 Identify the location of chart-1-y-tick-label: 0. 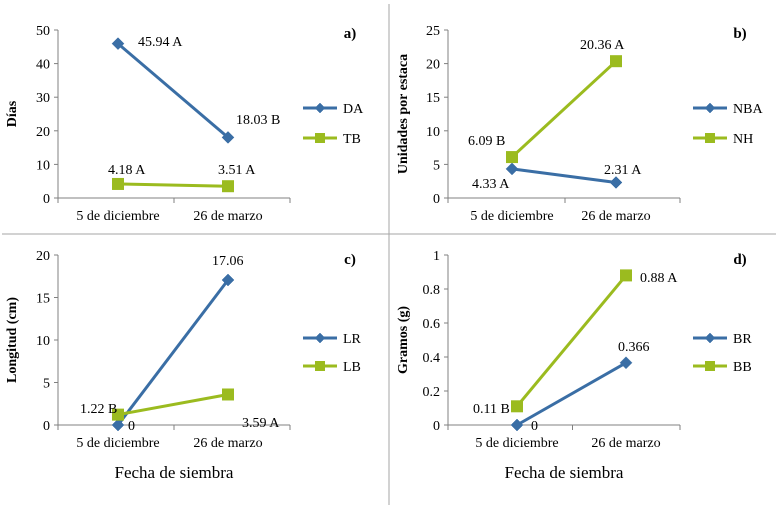
(46, 199).